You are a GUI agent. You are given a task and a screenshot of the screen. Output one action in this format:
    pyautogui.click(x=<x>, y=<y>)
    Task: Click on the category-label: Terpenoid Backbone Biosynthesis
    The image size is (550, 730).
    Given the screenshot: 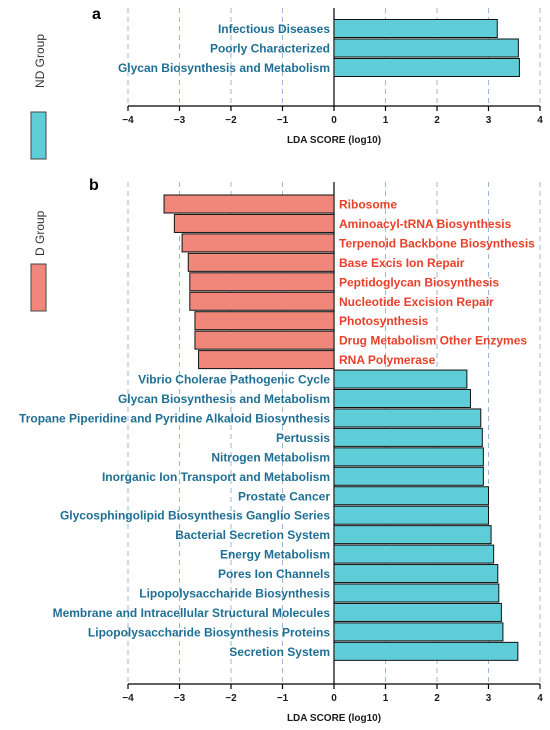 What is the action you would take?
    pyautogui.click(x=437, y=243)
    